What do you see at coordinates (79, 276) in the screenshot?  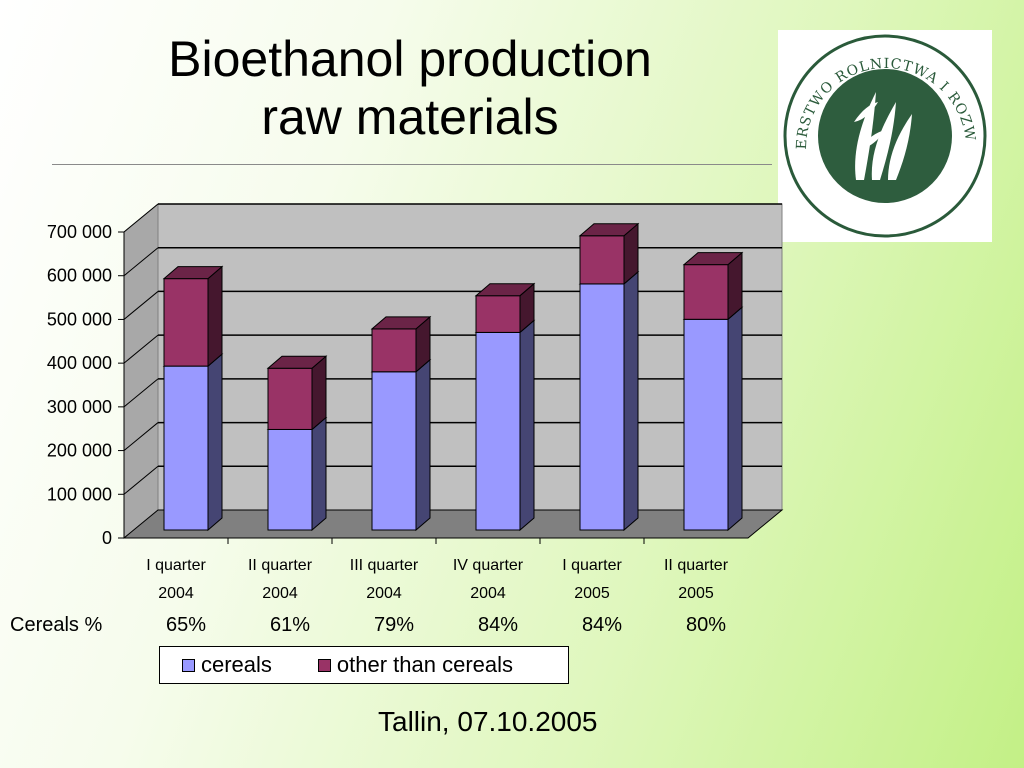 I see `y-tick-label: 600 000` at bounding box center [79, 276].